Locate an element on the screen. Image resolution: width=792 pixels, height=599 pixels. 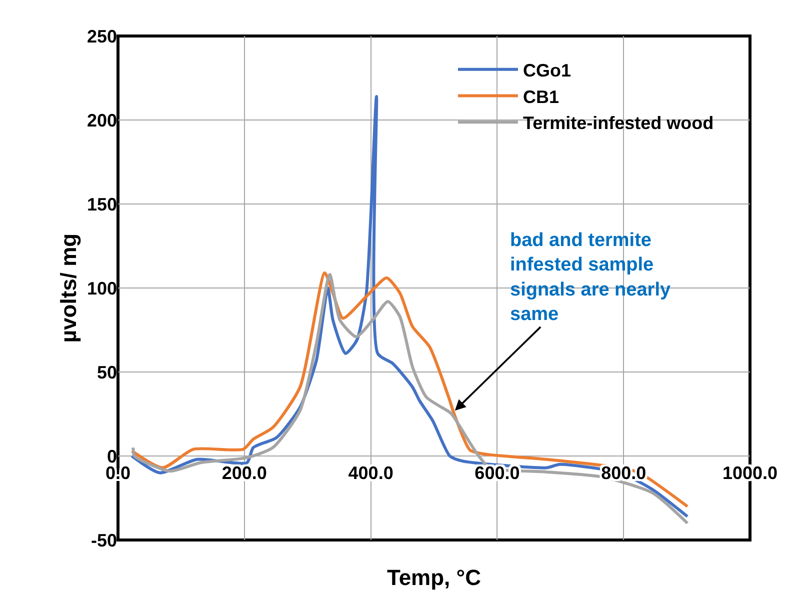
legend-label: CB1 is located at coordinates (540, 96).